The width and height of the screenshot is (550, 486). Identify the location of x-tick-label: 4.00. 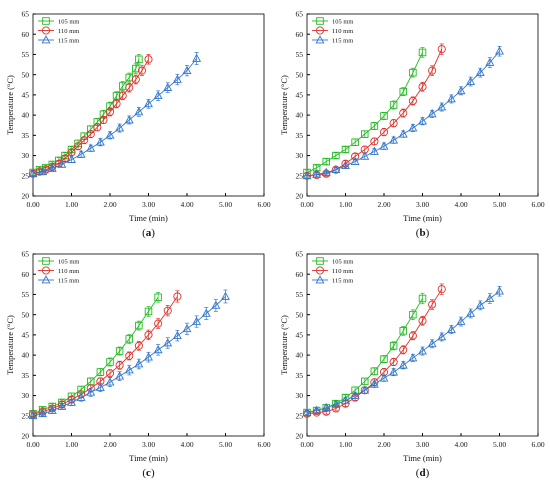
(460, 204).